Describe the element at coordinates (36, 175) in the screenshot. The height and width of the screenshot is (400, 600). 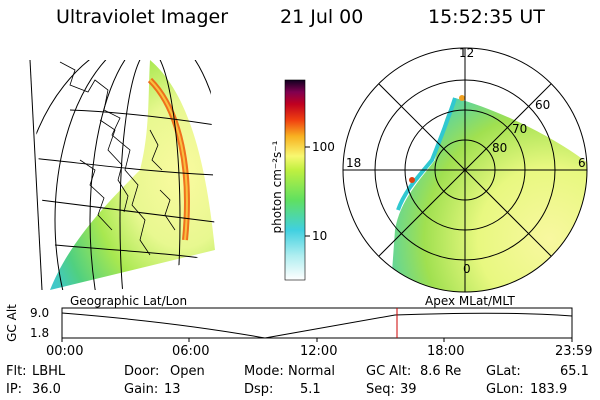
I see `map-left-edge` at that location.